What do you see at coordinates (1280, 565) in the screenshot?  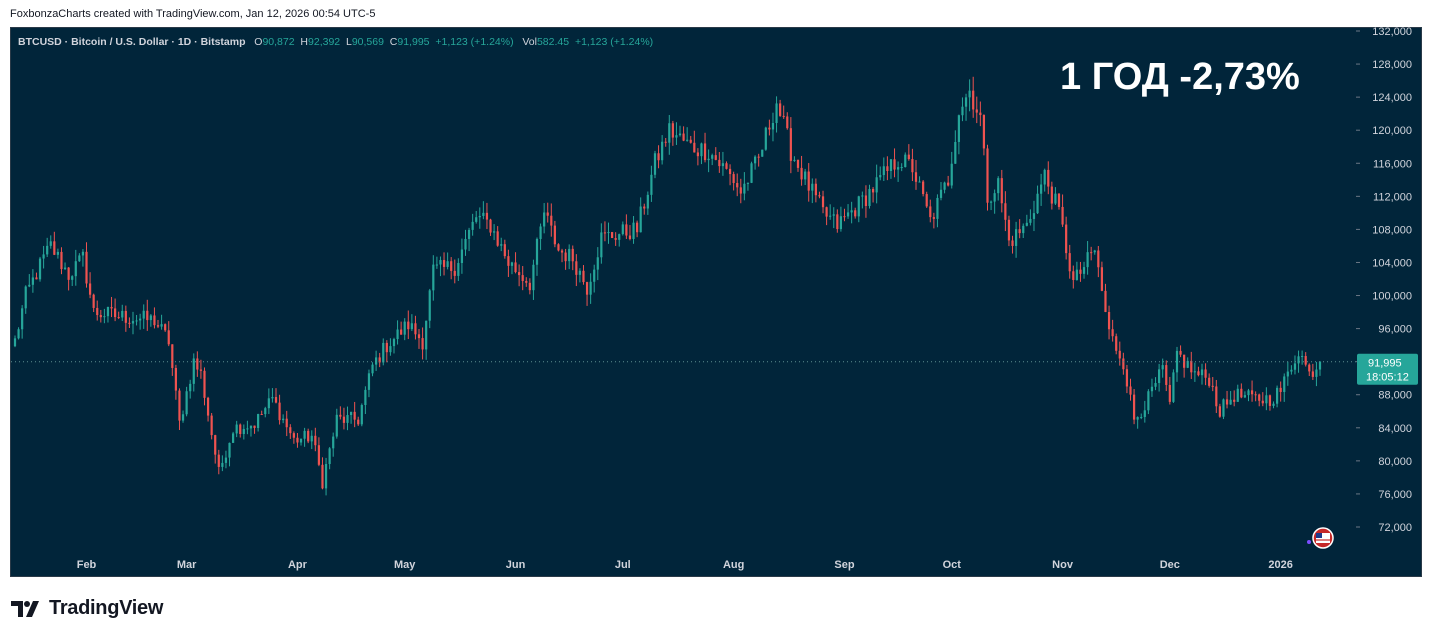 I see `x-tick-label: 2026` at bounding box center [1280, 565].